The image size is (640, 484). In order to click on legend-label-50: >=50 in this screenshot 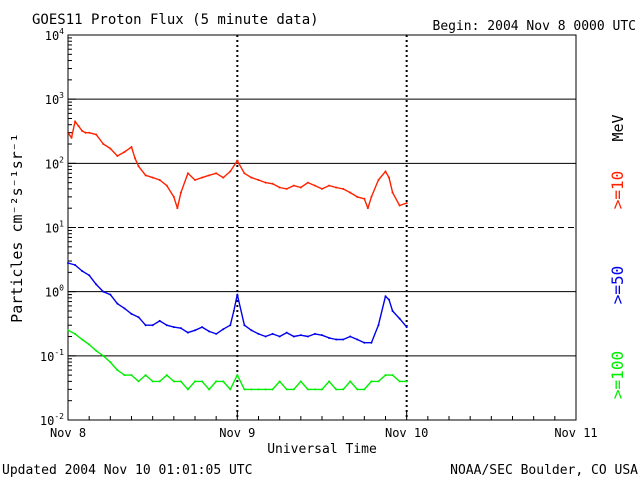, I will do `click(617, 285)`.